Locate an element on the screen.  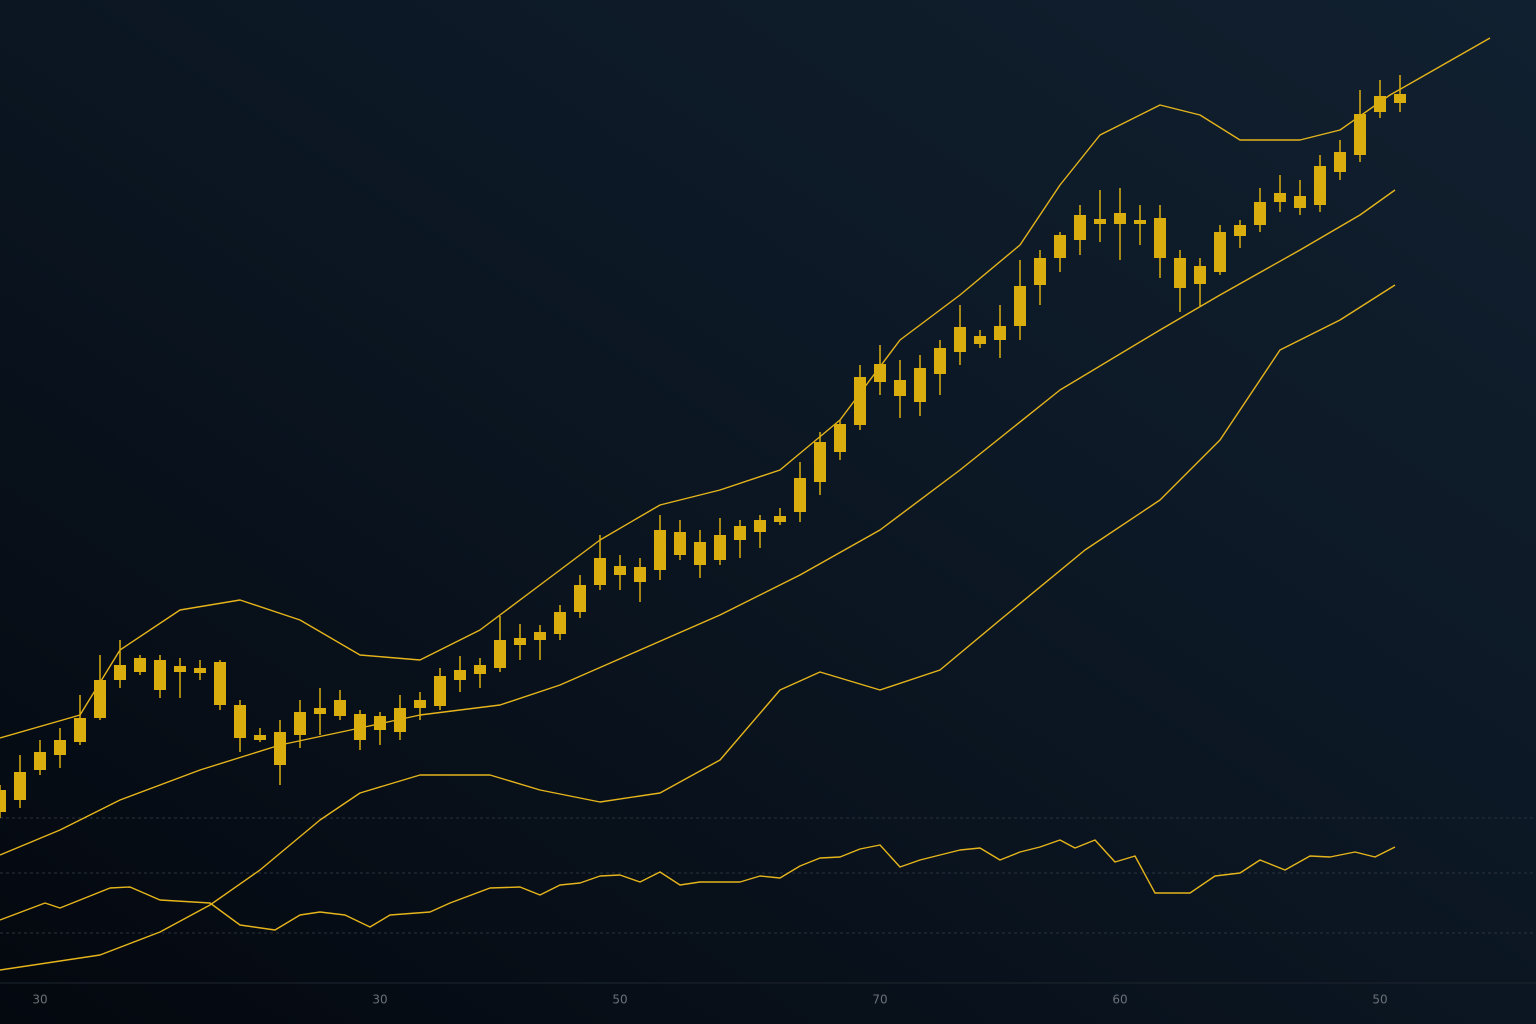
x-tick-label: 60 is located at coordinates (1119, 1000).